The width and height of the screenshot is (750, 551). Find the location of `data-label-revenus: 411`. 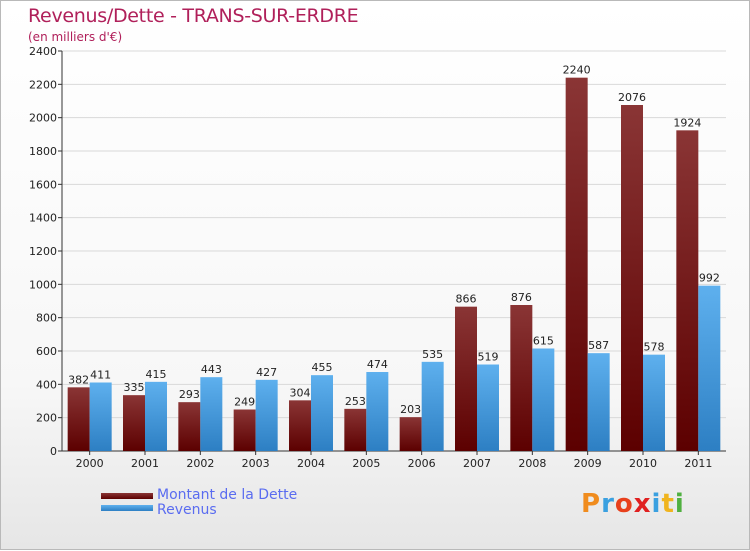

data-label-revenus: 411 is located at coordinates (100, 375).